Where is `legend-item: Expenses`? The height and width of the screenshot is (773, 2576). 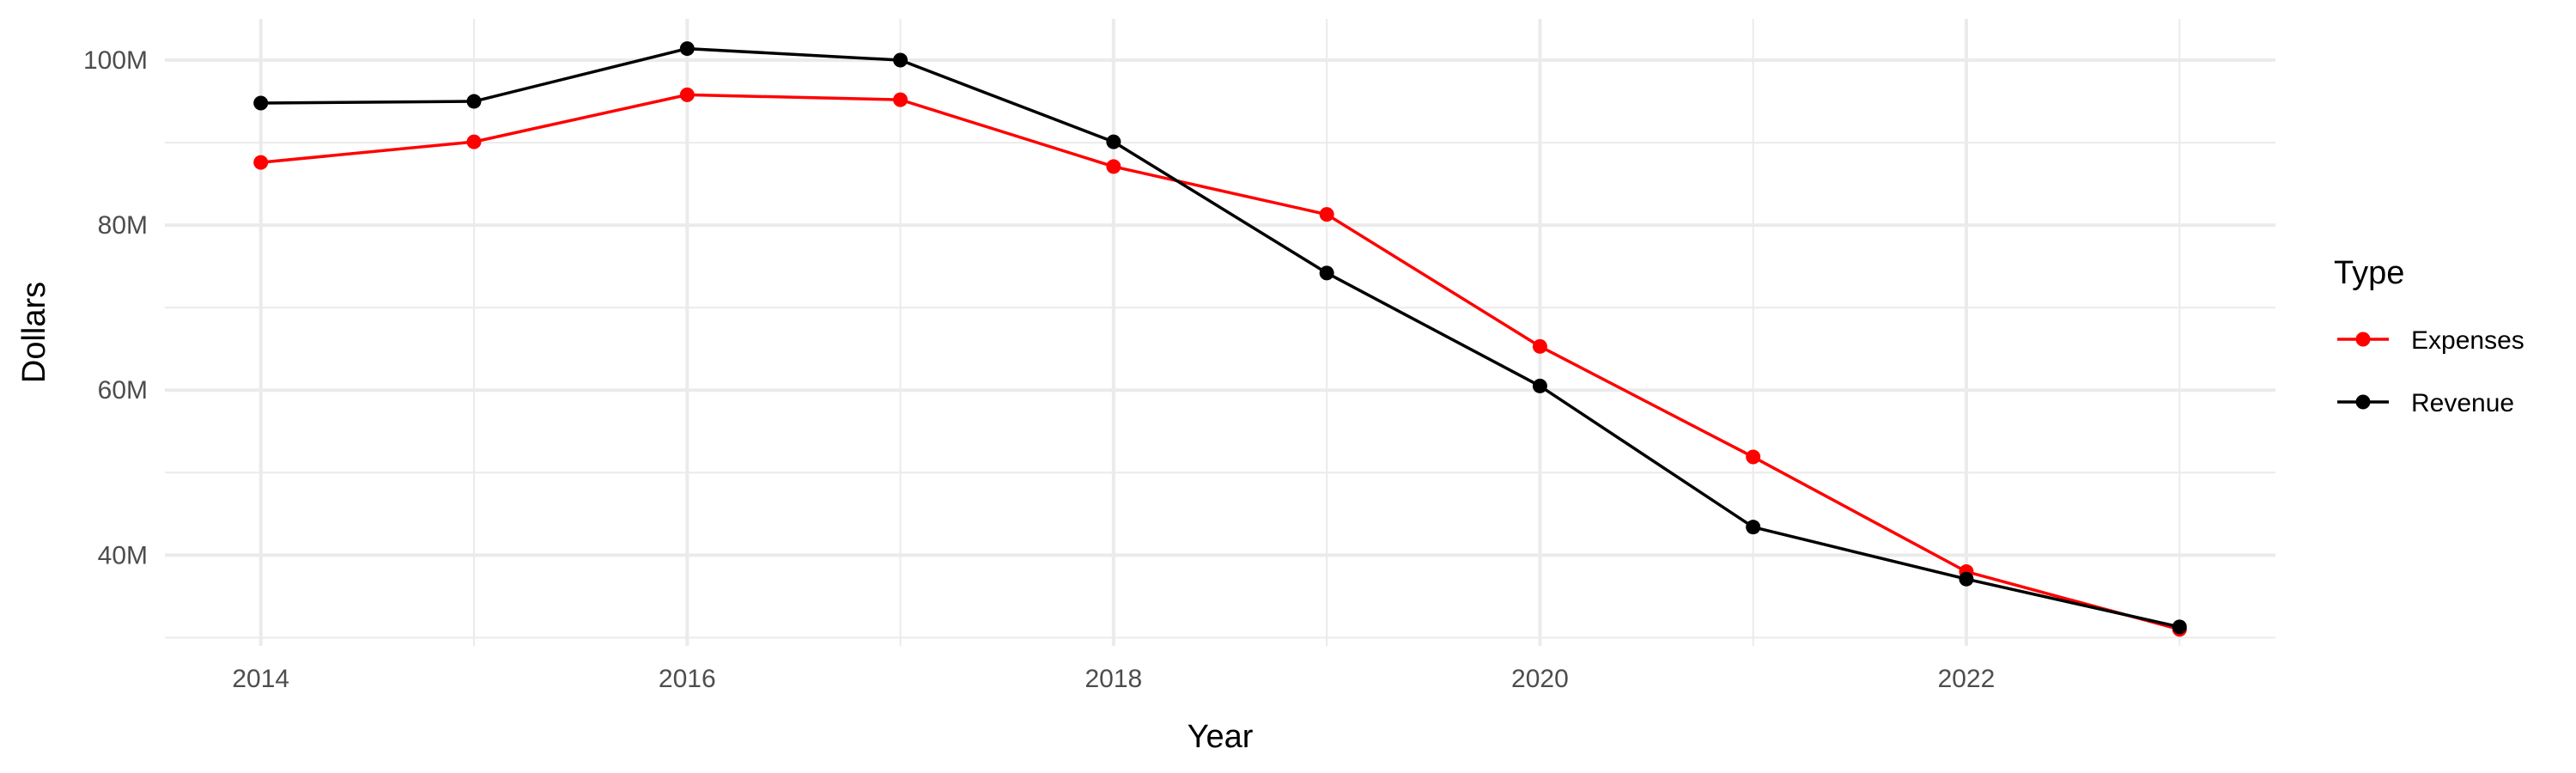 legend-item: Expenses is located at coordinates (2430, 340).